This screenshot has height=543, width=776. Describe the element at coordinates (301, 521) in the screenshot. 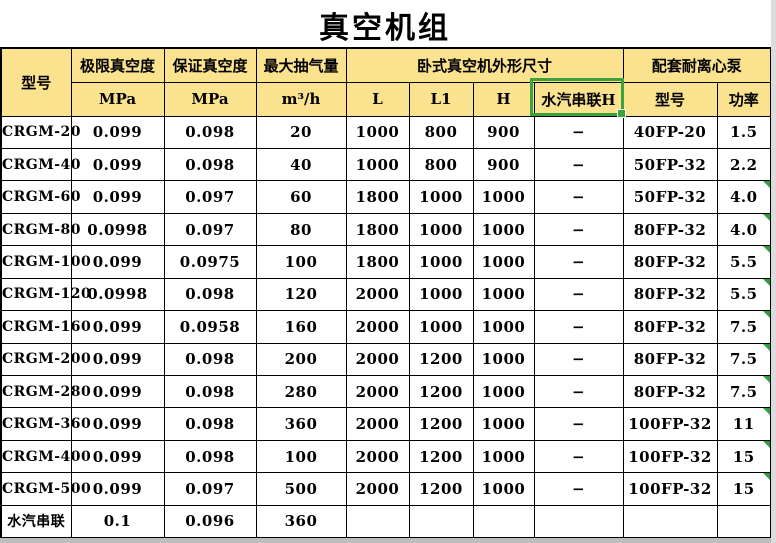

I see `cell-max-capacity: 360` at that location.